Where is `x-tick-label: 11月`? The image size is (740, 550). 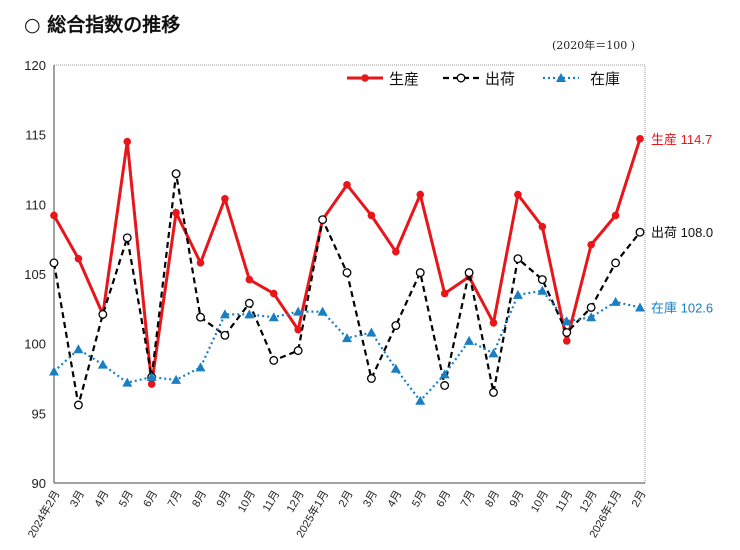 x-tick-label: 11月 is located at coordinates (565, 501).